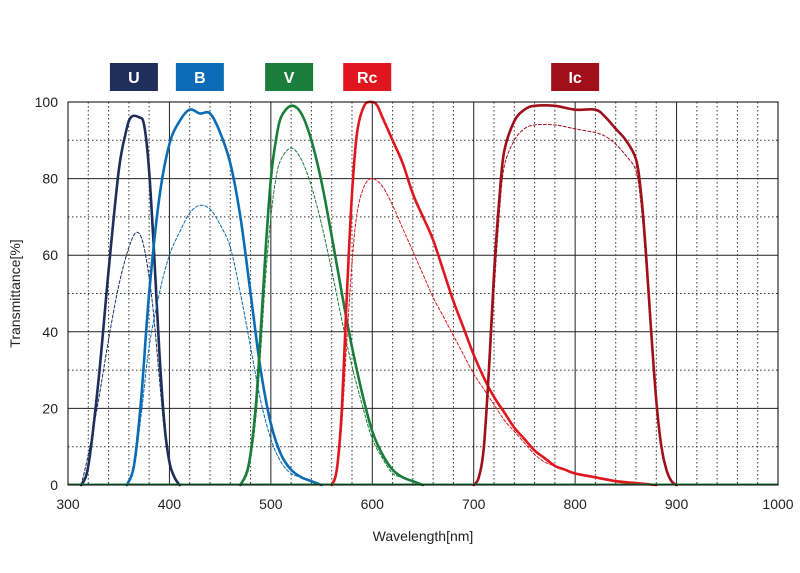  Describe the element at coordinates (170, 504) in the screenshot. I see `x-tick-label: 400` at that location.